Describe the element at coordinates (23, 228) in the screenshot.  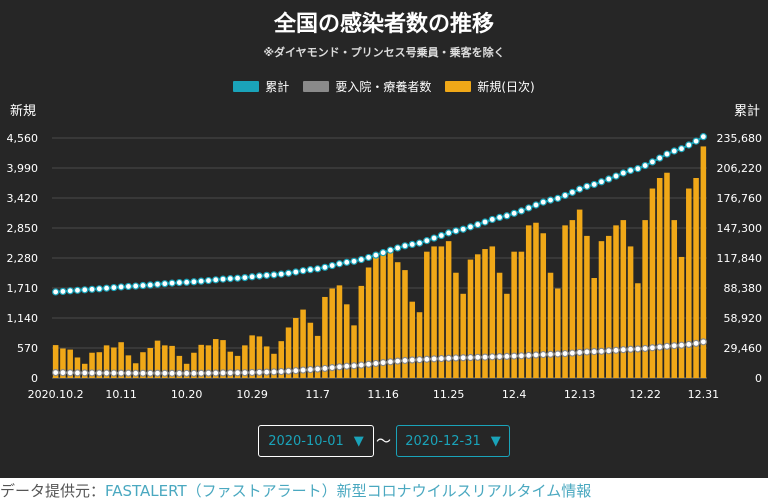
I see `left-tick-label: 2,850` at that location.